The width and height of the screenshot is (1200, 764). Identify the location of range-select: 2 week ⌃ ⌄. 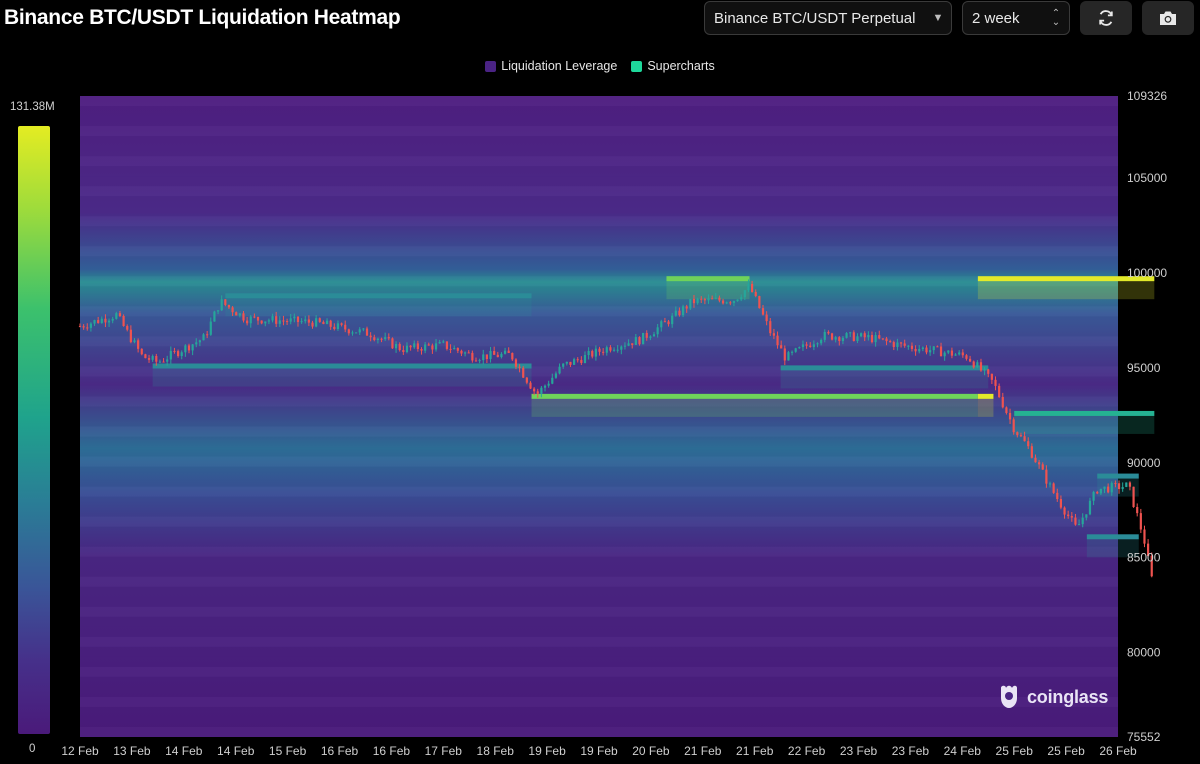
(1016, 18).